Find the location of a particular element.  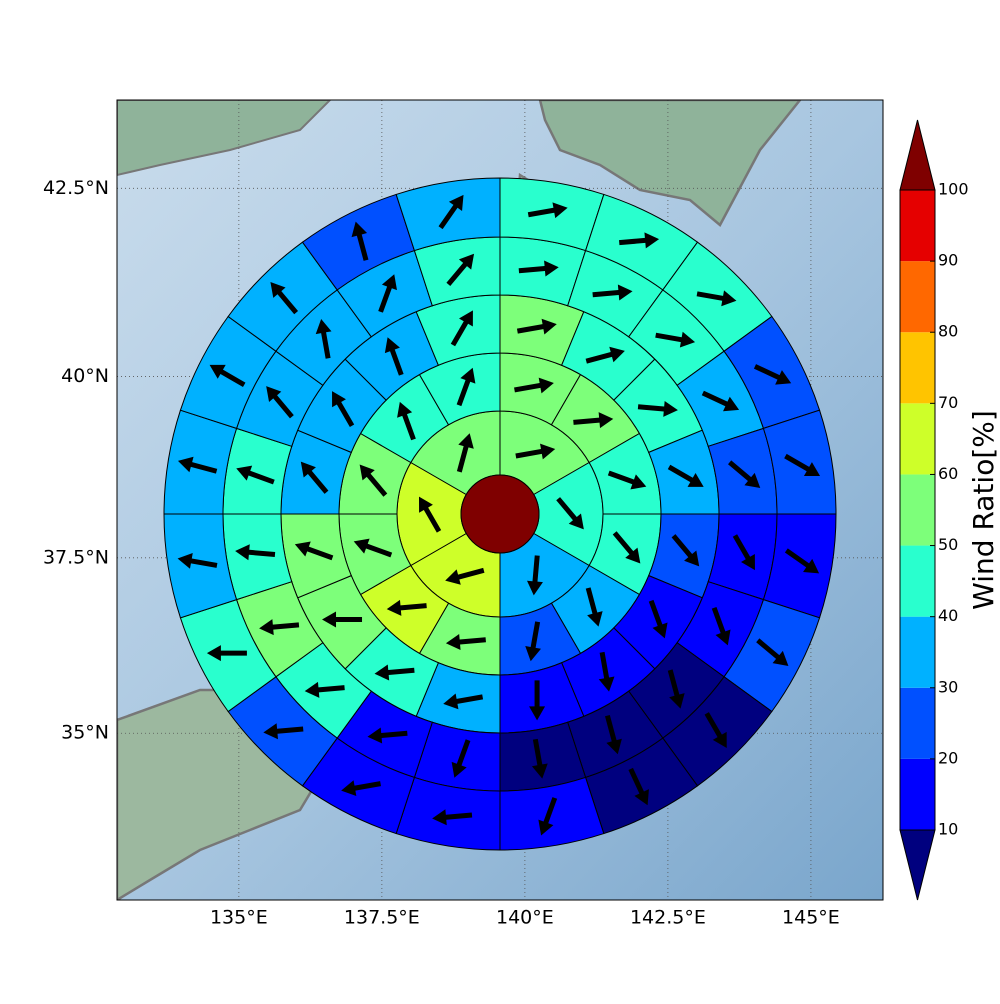

x-tick-label: 145°E is located at coordinates (811, 918).